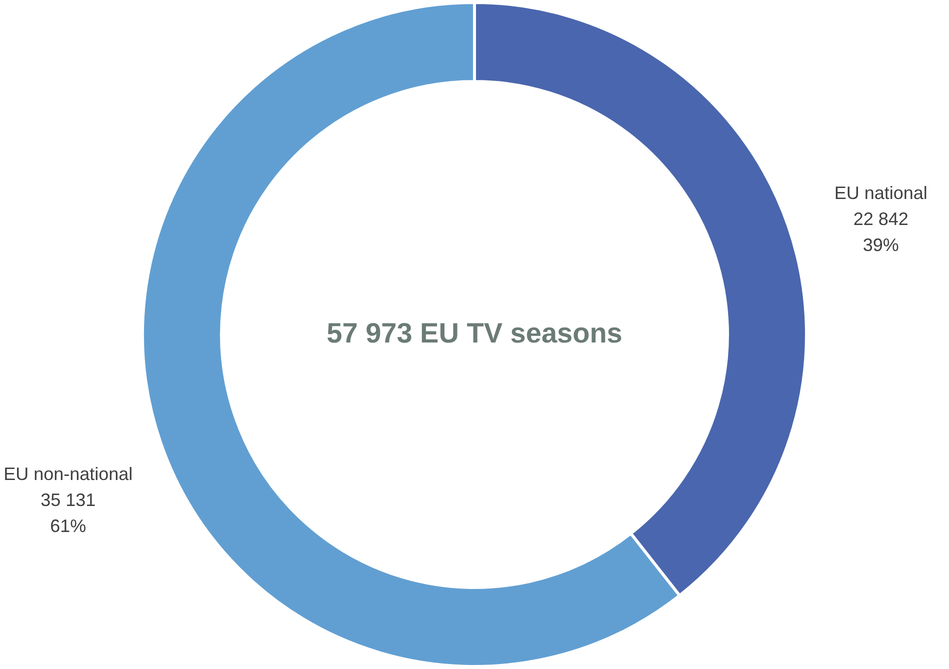  What do you see at coordinates (880, 231) in the screenshot?
I see `data-label: 22 842 39%` at bounding box center [880, 231].